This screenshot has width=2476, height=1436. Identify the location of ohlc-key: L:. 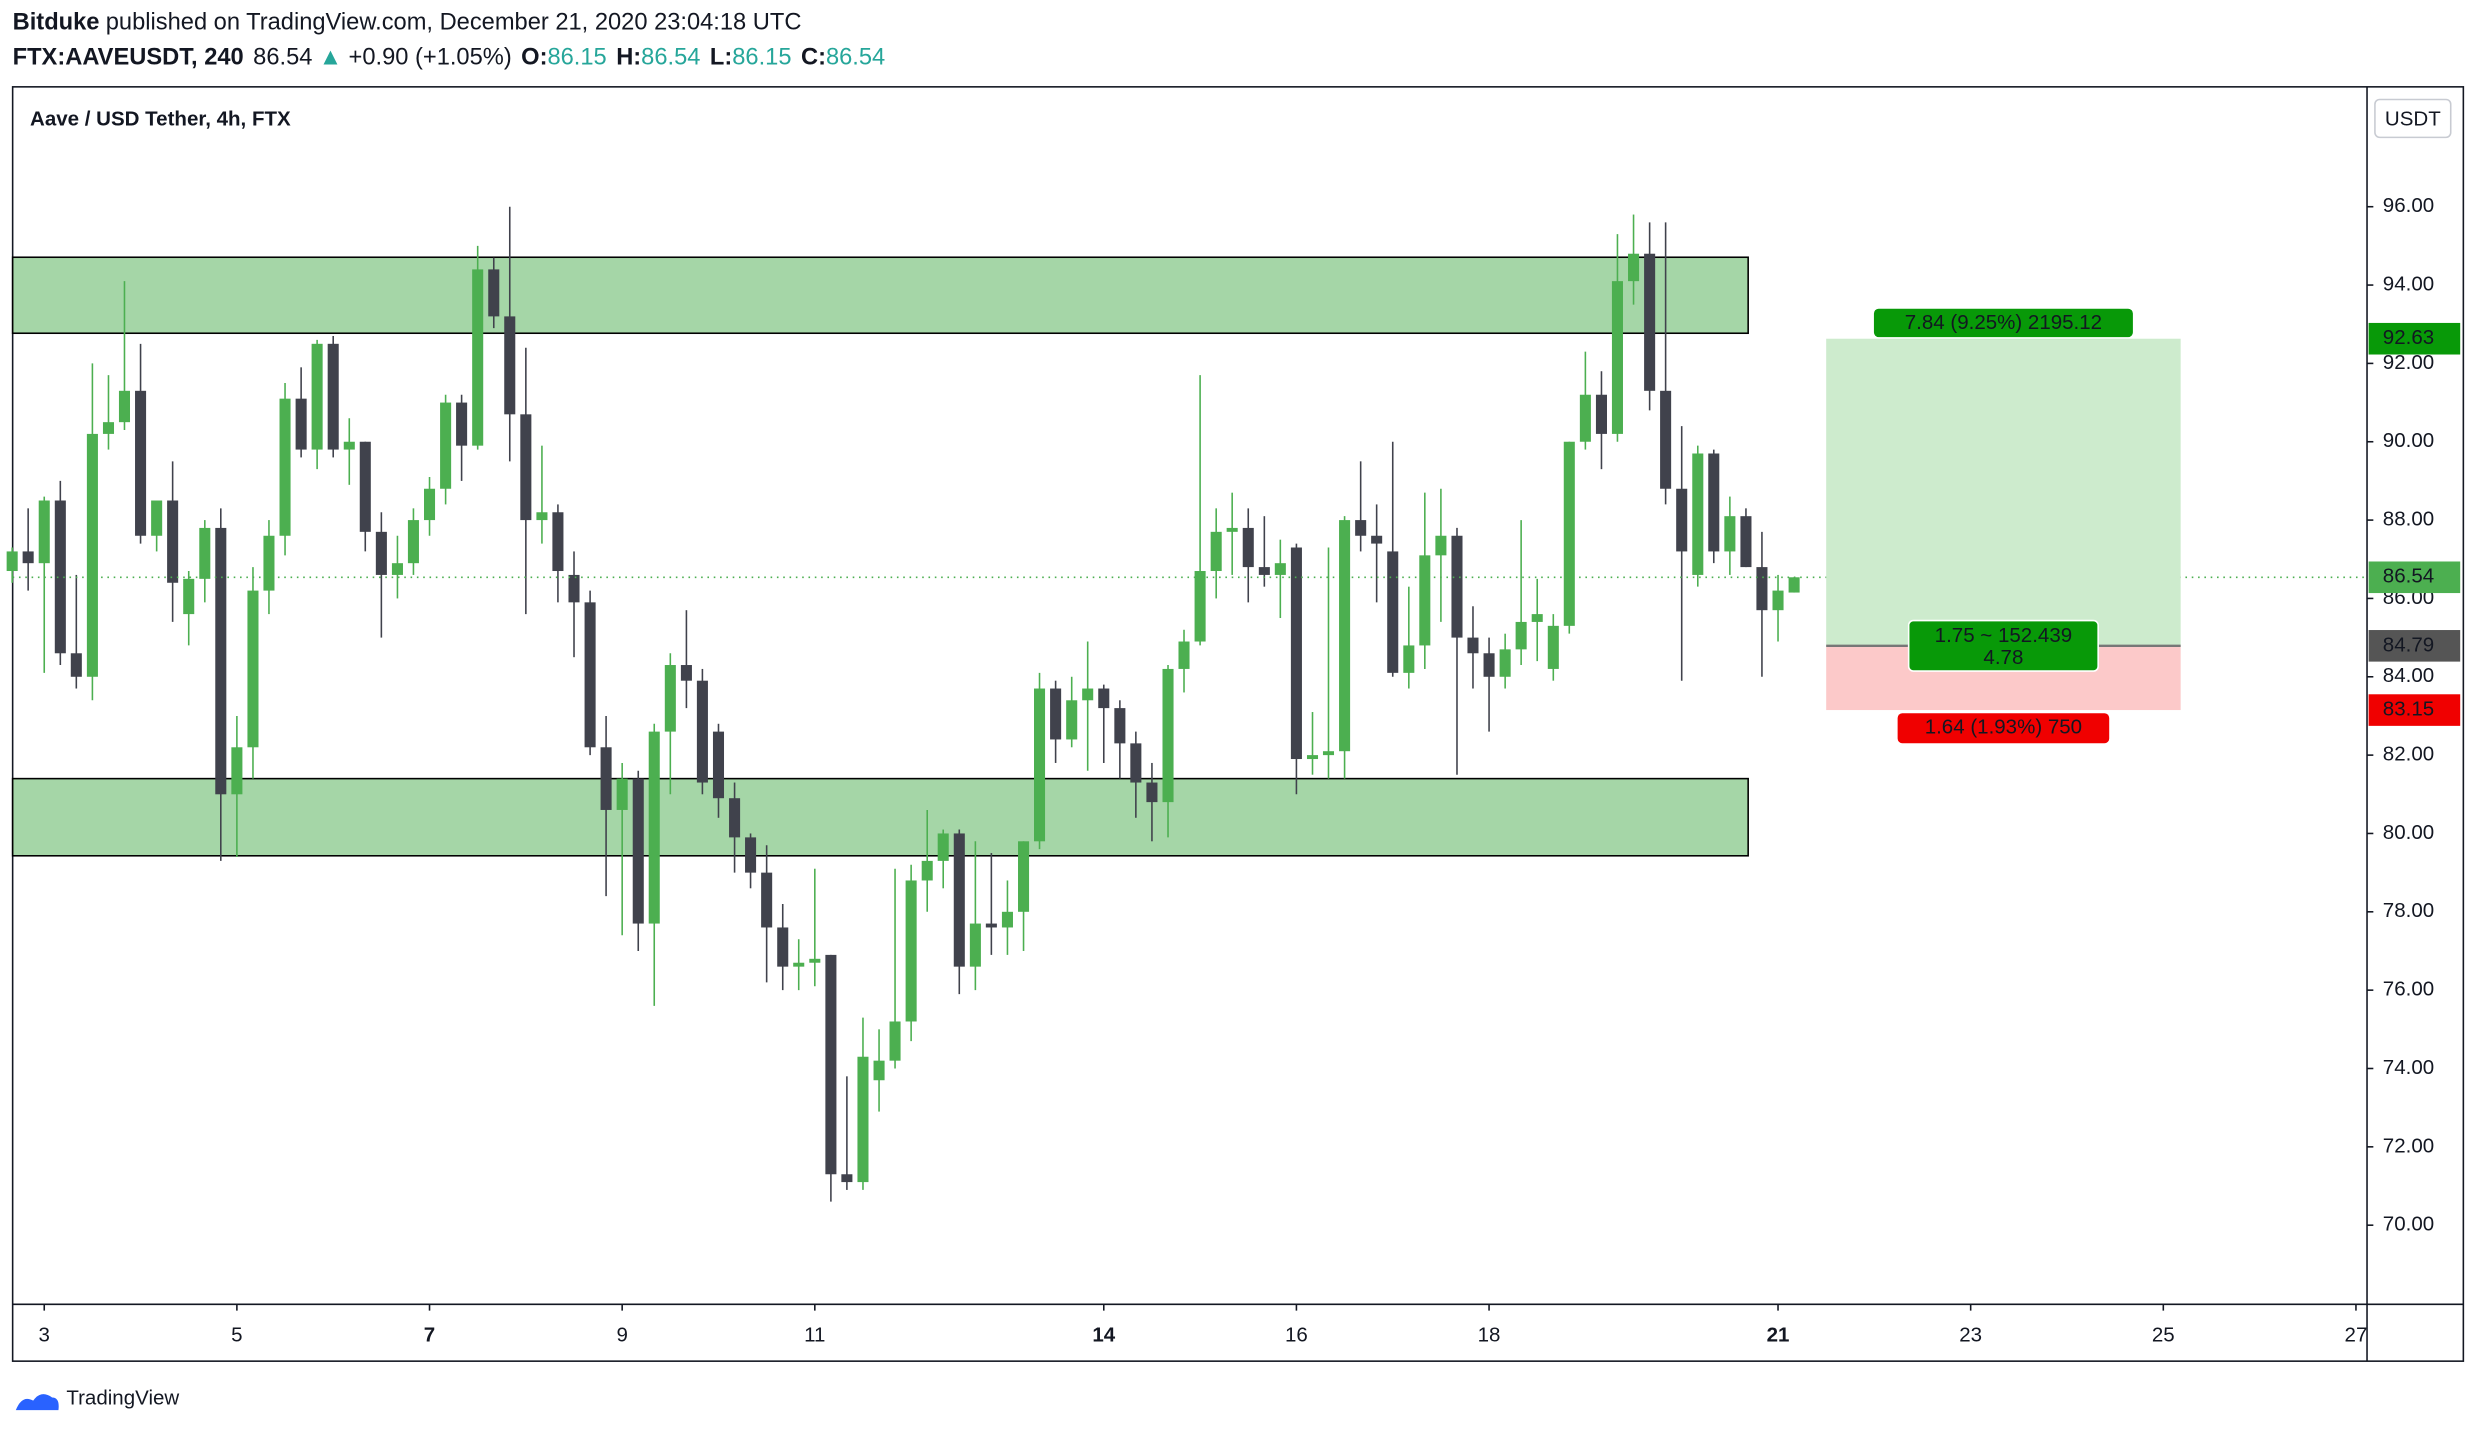
(721, 58).